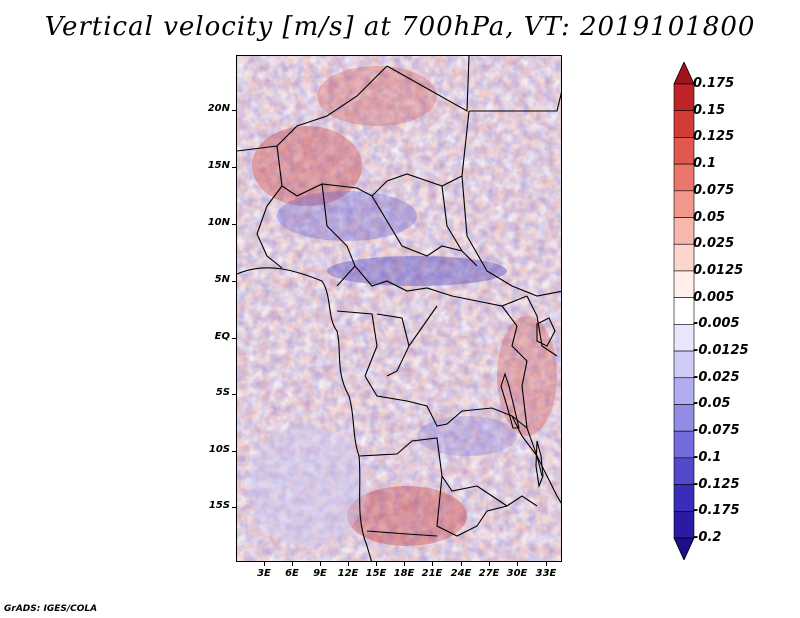 The height and width of the screenshot is (618, 800). Describe the element at coordinates (705, 164) in the screenshot. I see `colorbar-level-label: 0.1` at that location.